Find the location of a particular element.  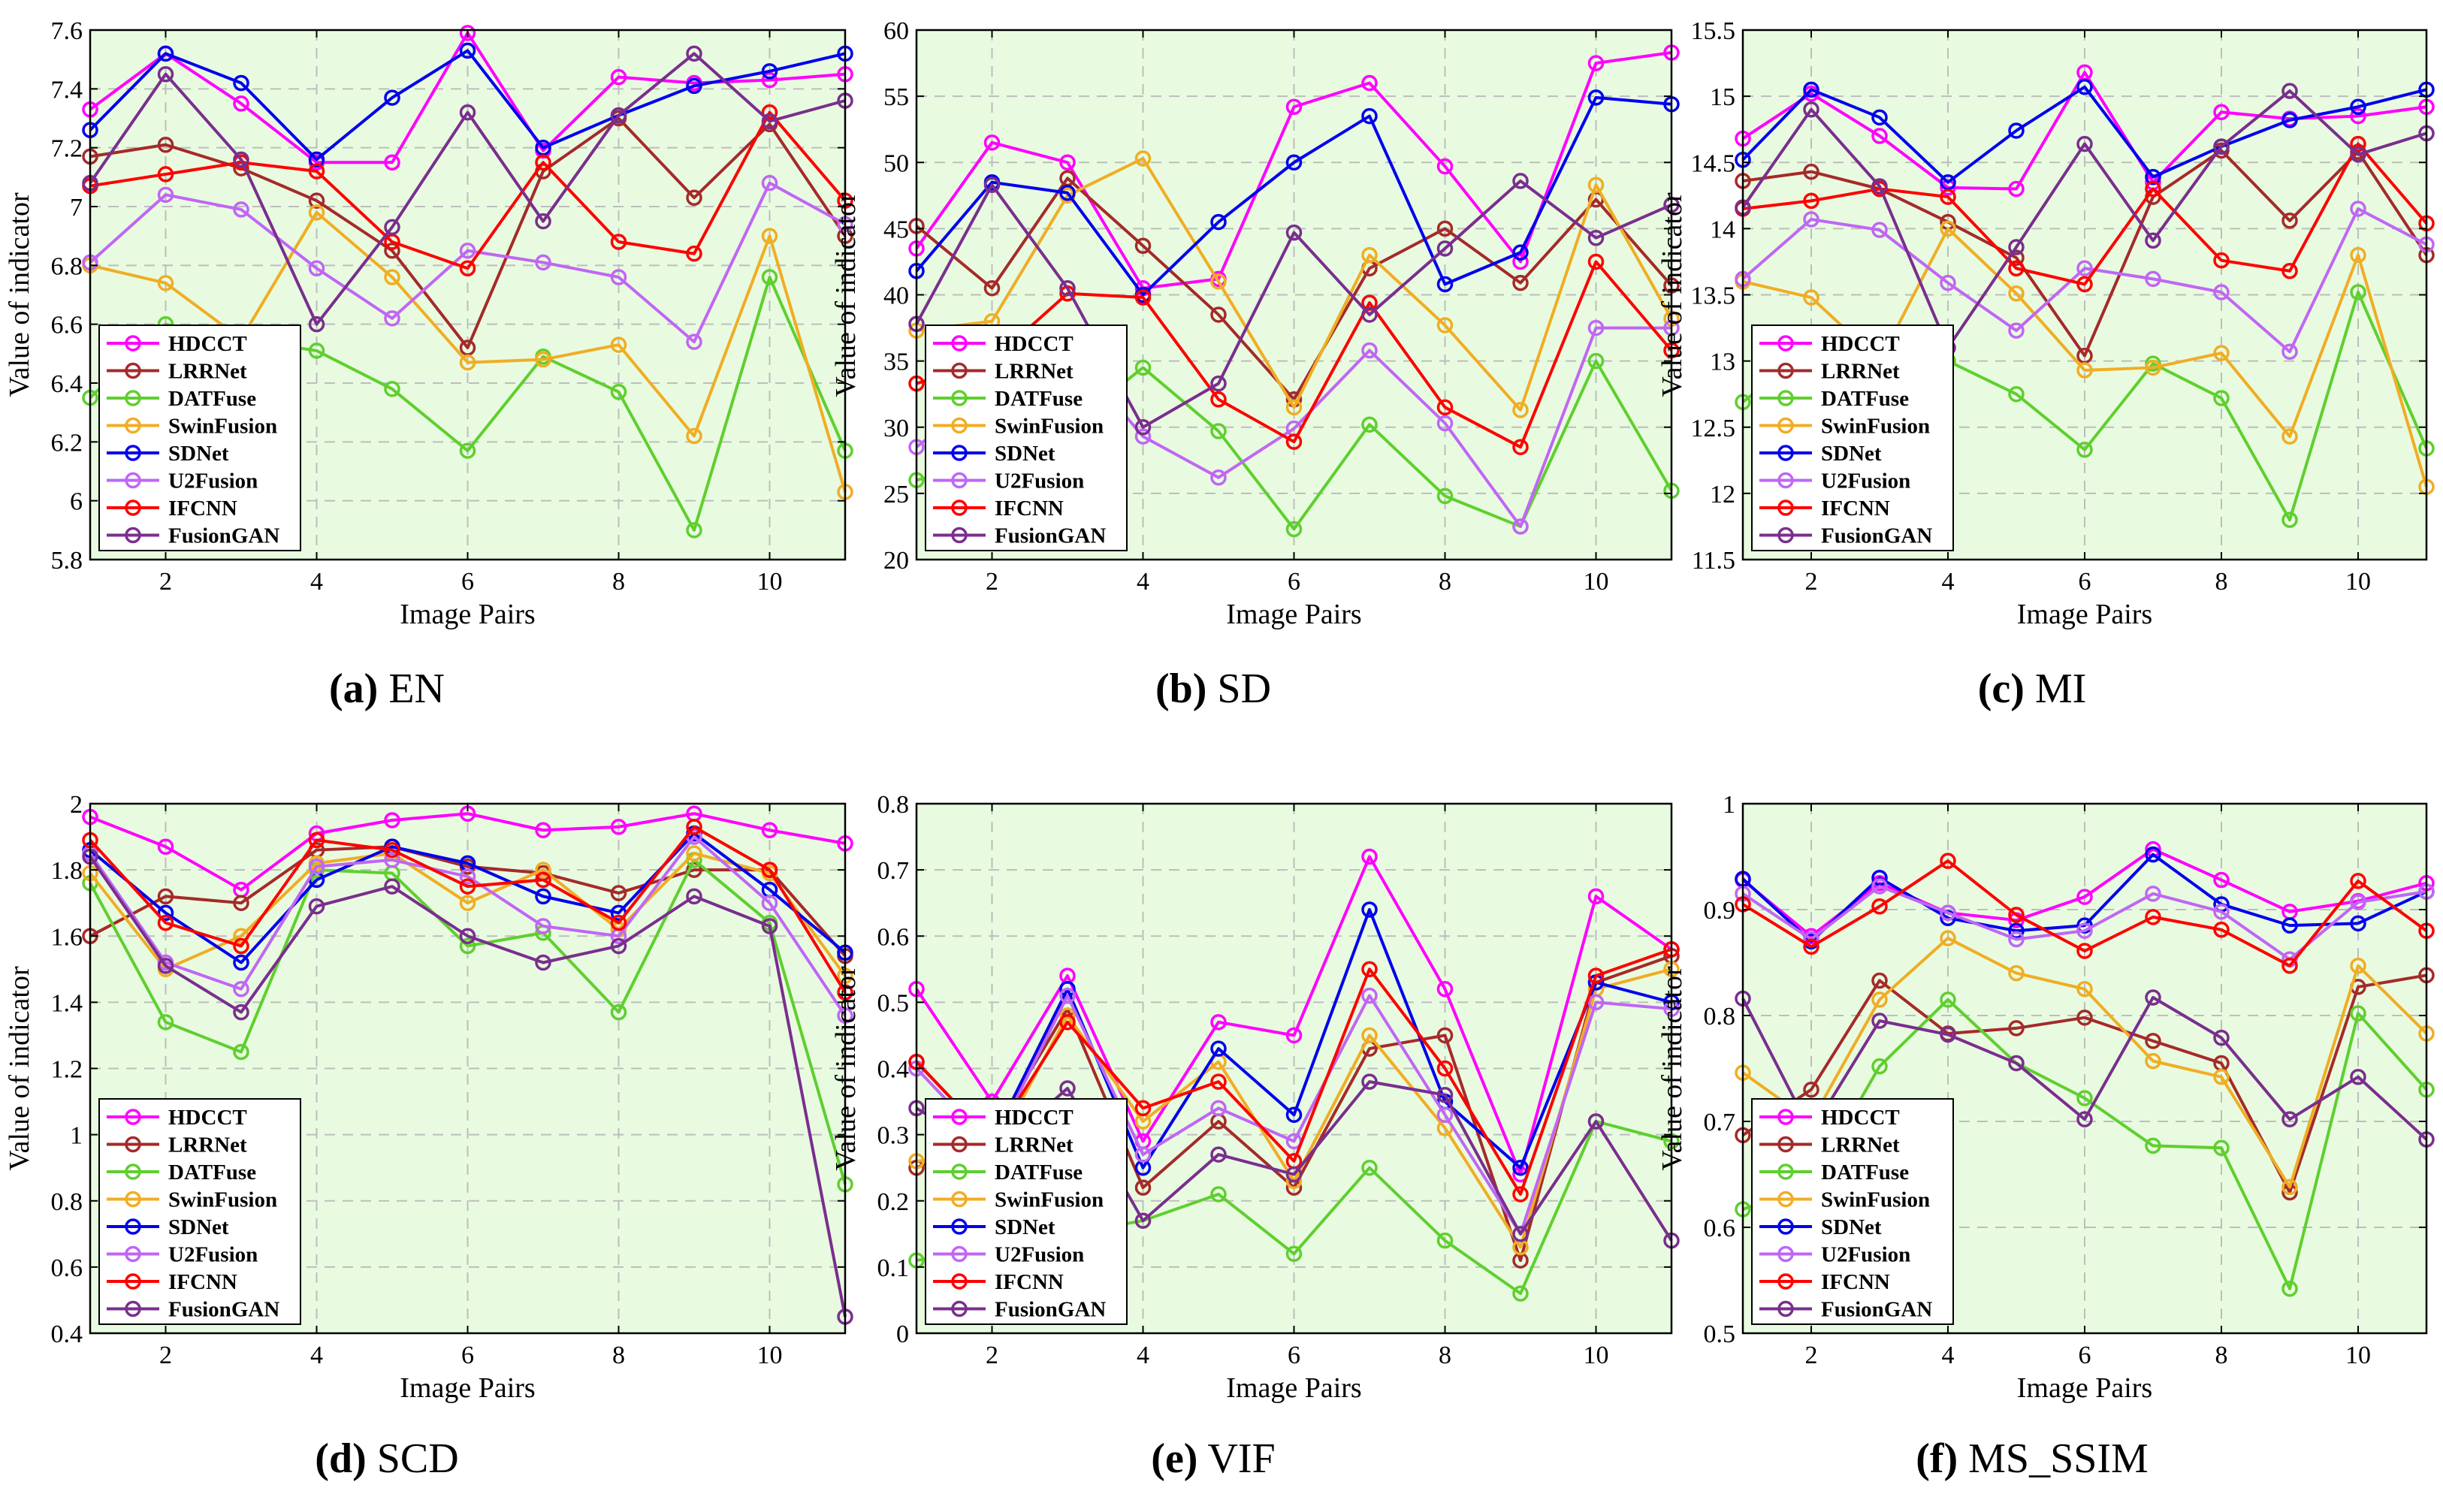

series-line-datfuse is located at coordinates (468, 1021).